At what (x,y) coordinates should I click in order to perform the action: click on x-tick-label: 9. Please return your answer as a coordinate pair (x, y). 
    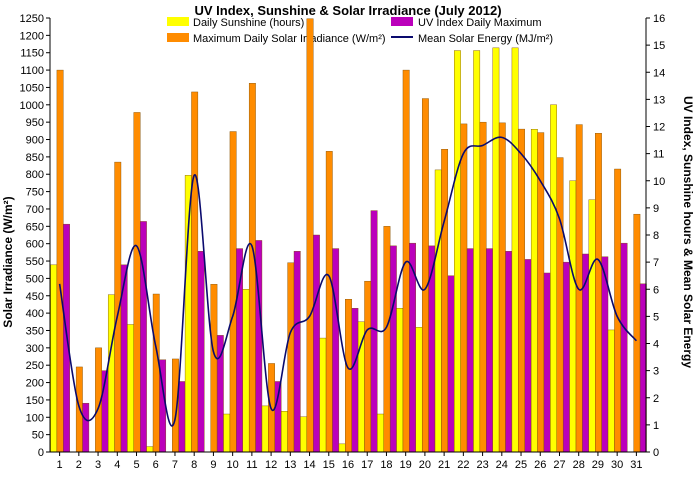
    Looking at the image, I should click on (213, 465).